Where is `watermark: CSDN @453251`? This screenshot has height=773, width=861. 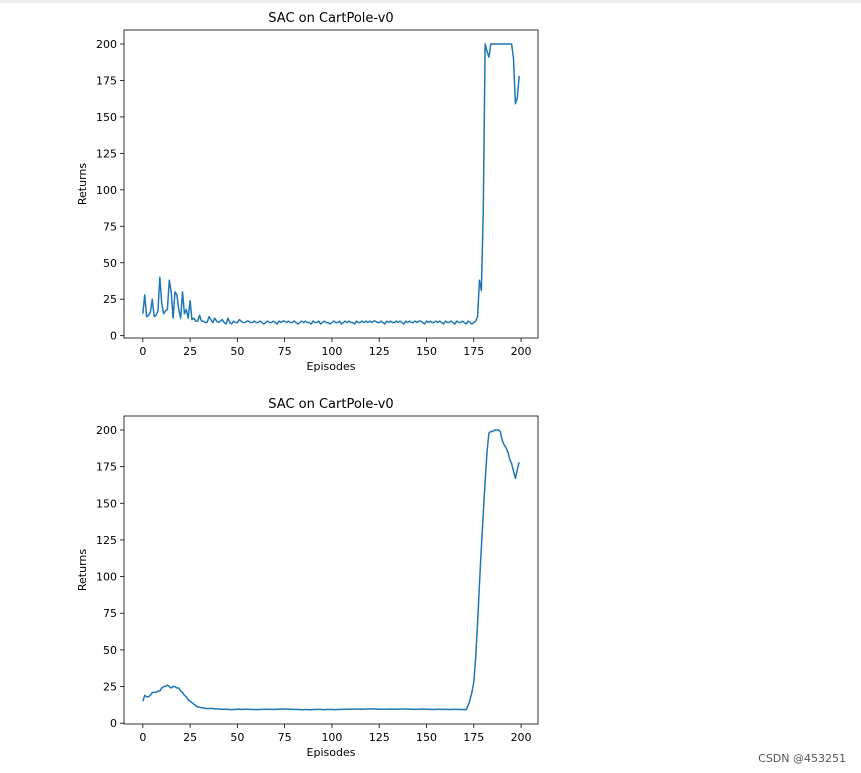
watermark: CSDN @453251 is located at coordinates (802, 758).